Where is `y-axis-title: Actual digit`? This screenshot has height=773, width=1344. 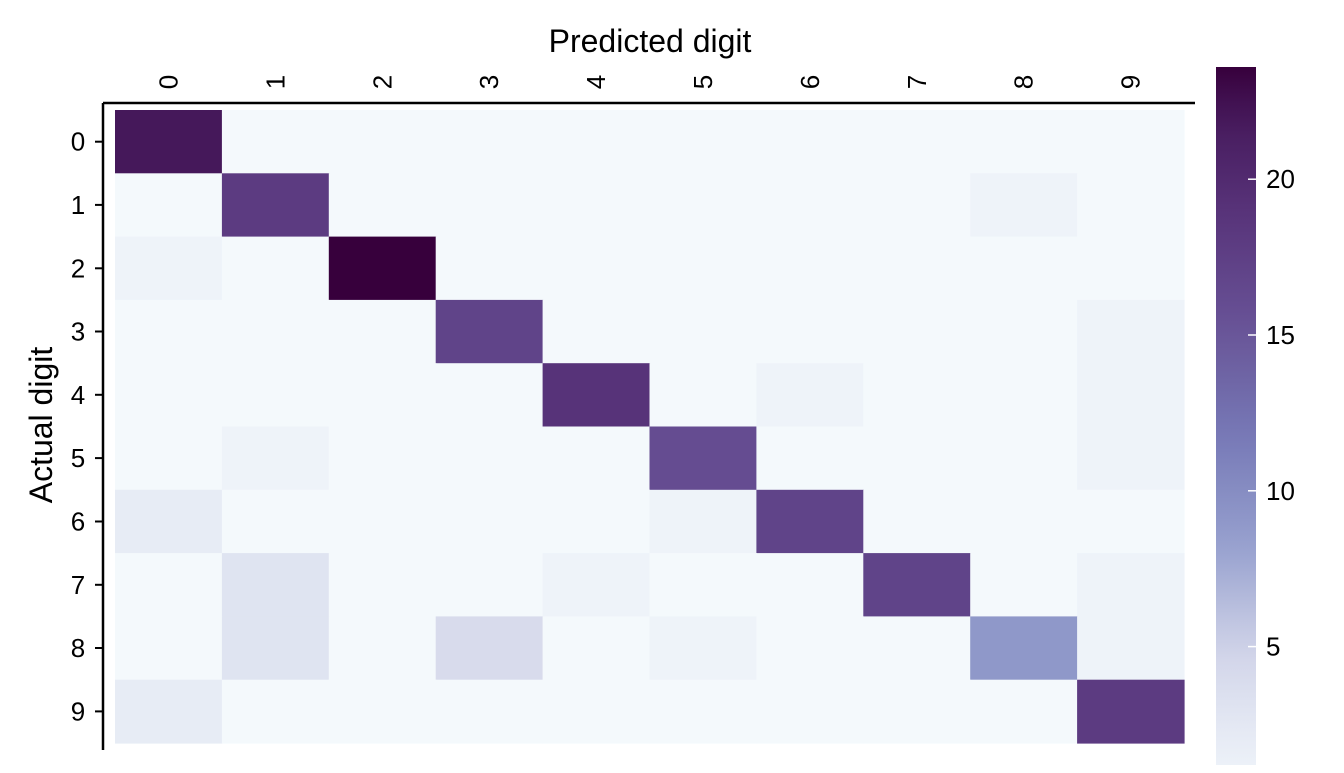
y-axis-title: Actual digit is located at coordinates (41, 425).